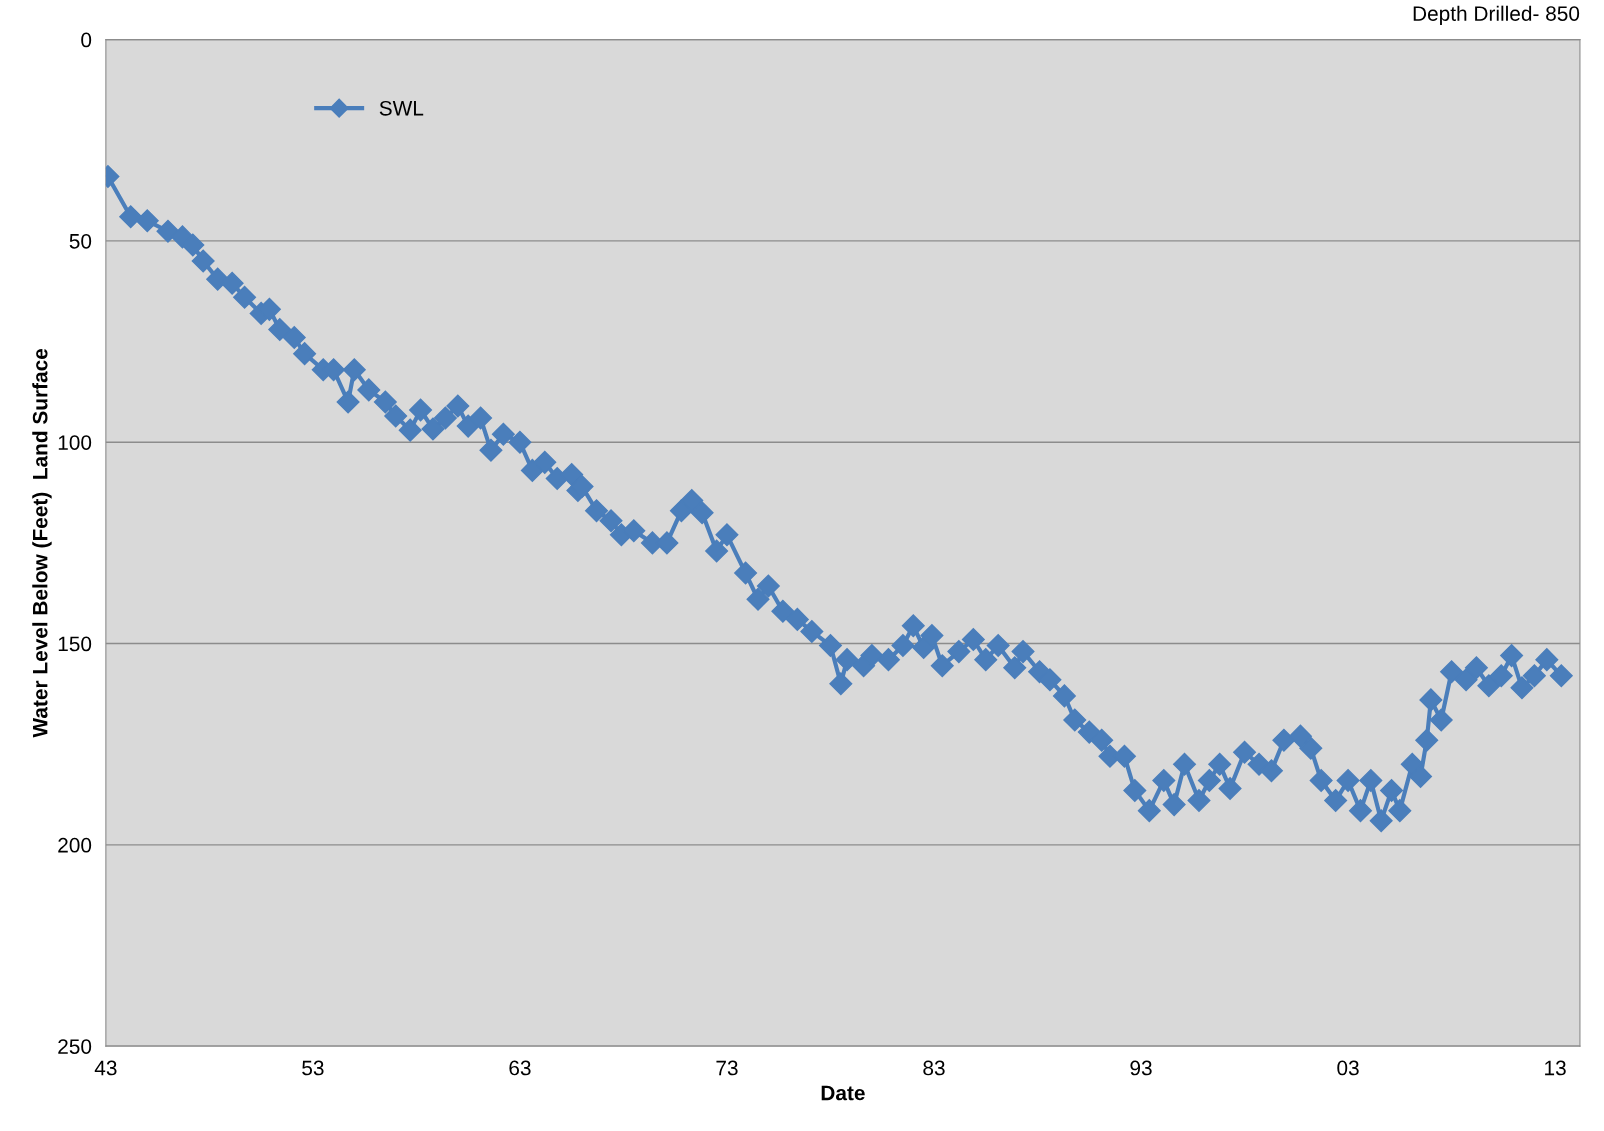 The width and height of the screenshot is (1604, 1131). I want to click on y-tick-label: 100, so click(75, 442).